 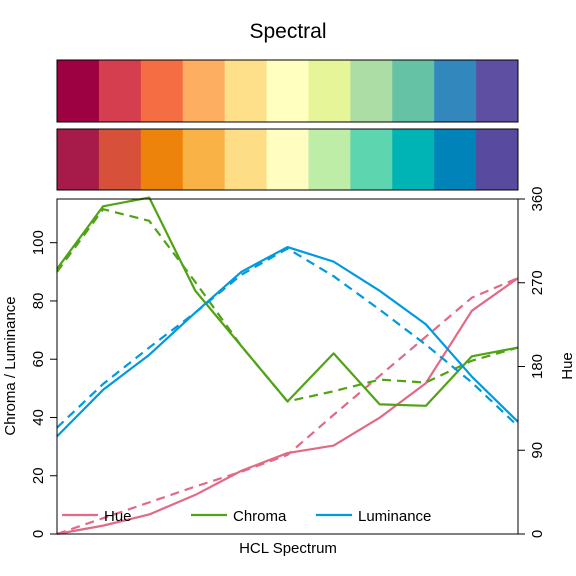 What do you see at coordinates (38, 242) in the screenshot?
I see `left-tick-label-5: 100` at bounding box center [38, 242].